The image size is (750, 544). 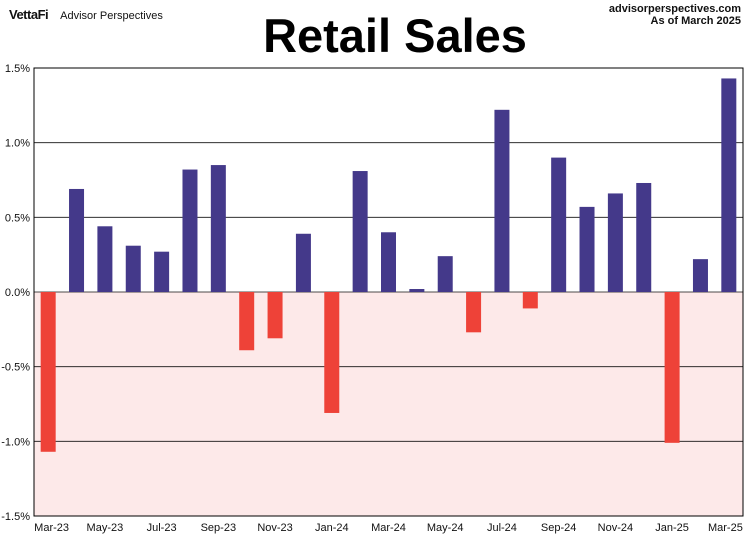 What do you see at coordinates (674, 9) in the screenshot?
I see `site-url: advisorperspectives.com` at bounding box center [674, 9].